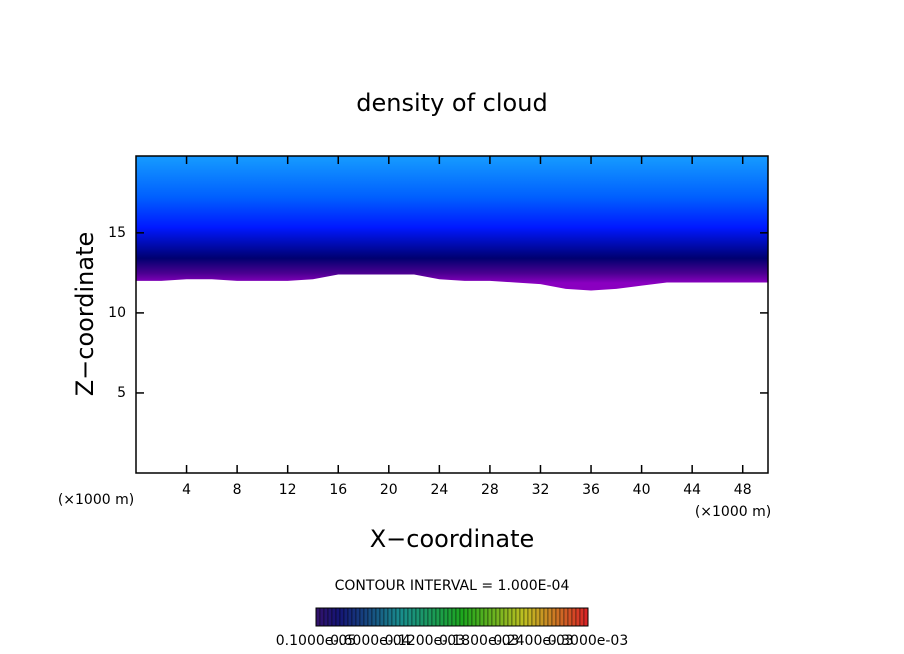 This screenshot has width=904, height=654. Describe the element at coordinates (439, 490) in the screenshot. I see `x-tick-label: 24` at that location.